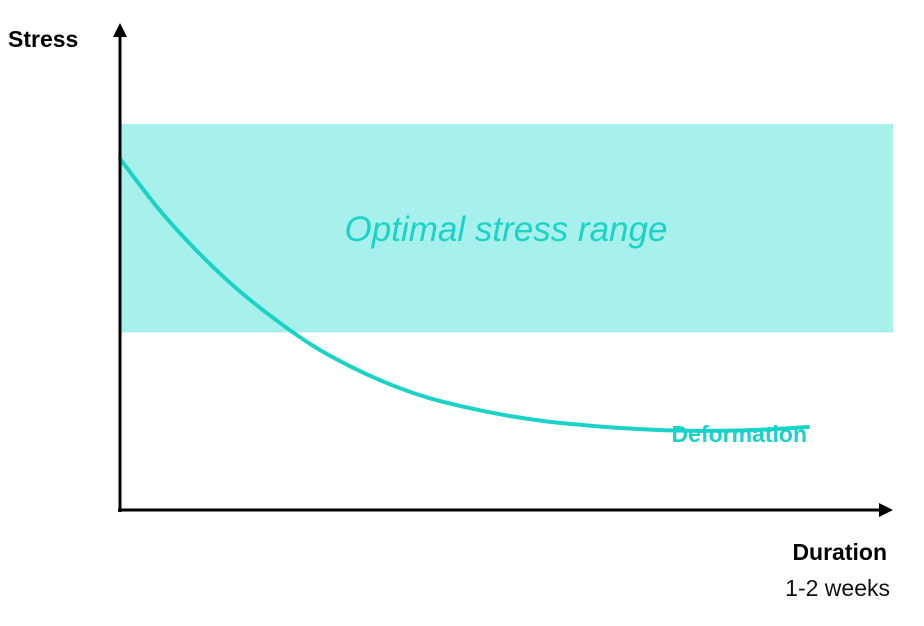 Image resolution: width=924 pixels, height=626 pixels. Describe the element at coordinates (506, 229) in the screenshot. I see `band-label: Optimal stress range` at that location.